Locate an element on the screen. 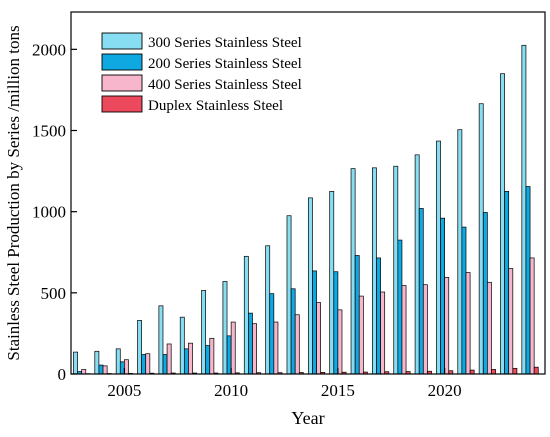 This screenshot has width=550, height=437. bar-200-series-stainless-steel-2016 is located at coordinates (357, 315).